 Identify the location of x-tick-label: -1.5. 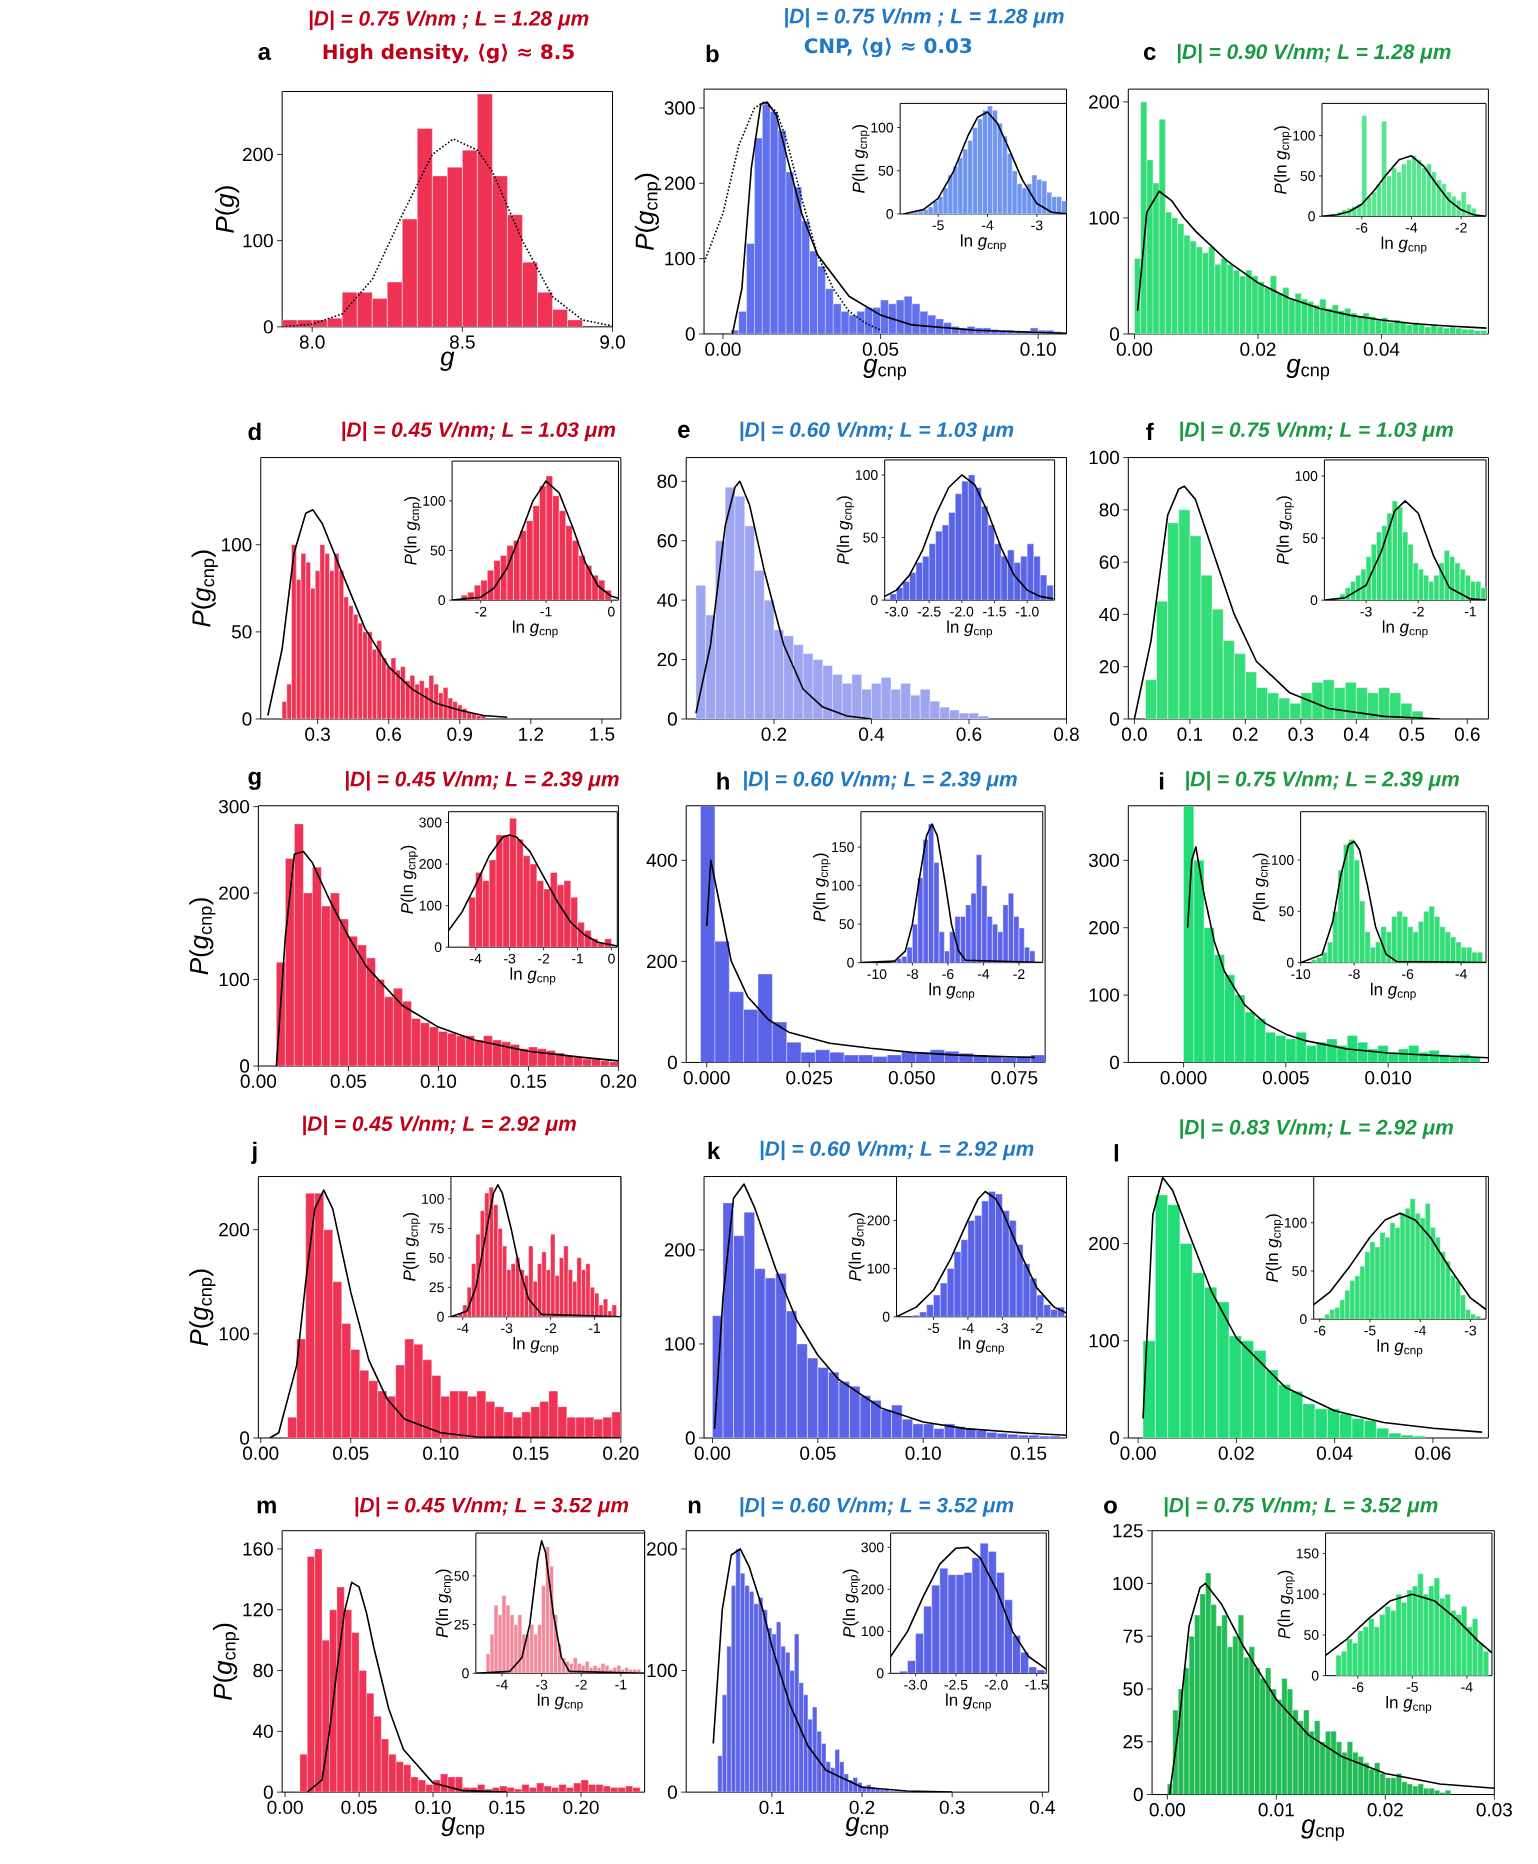
(1036, 1684).